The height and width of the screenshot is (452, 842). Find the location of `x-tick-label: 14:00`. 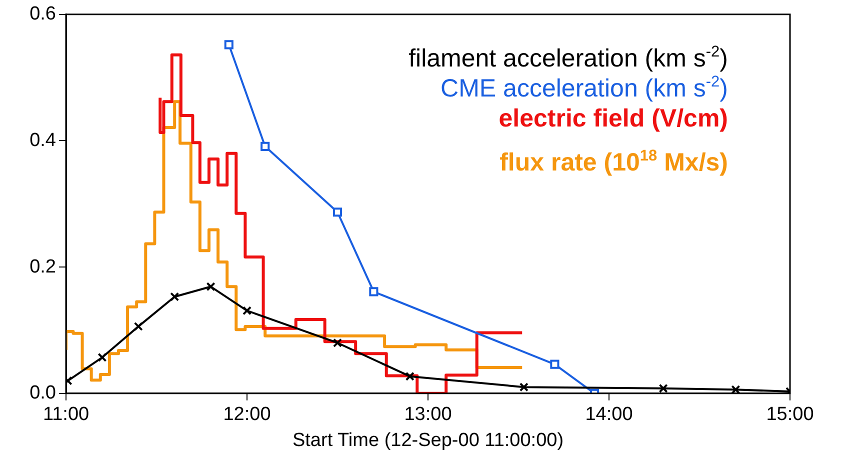

x-tick-label: 14:00 is located at coordinates (609, 415).